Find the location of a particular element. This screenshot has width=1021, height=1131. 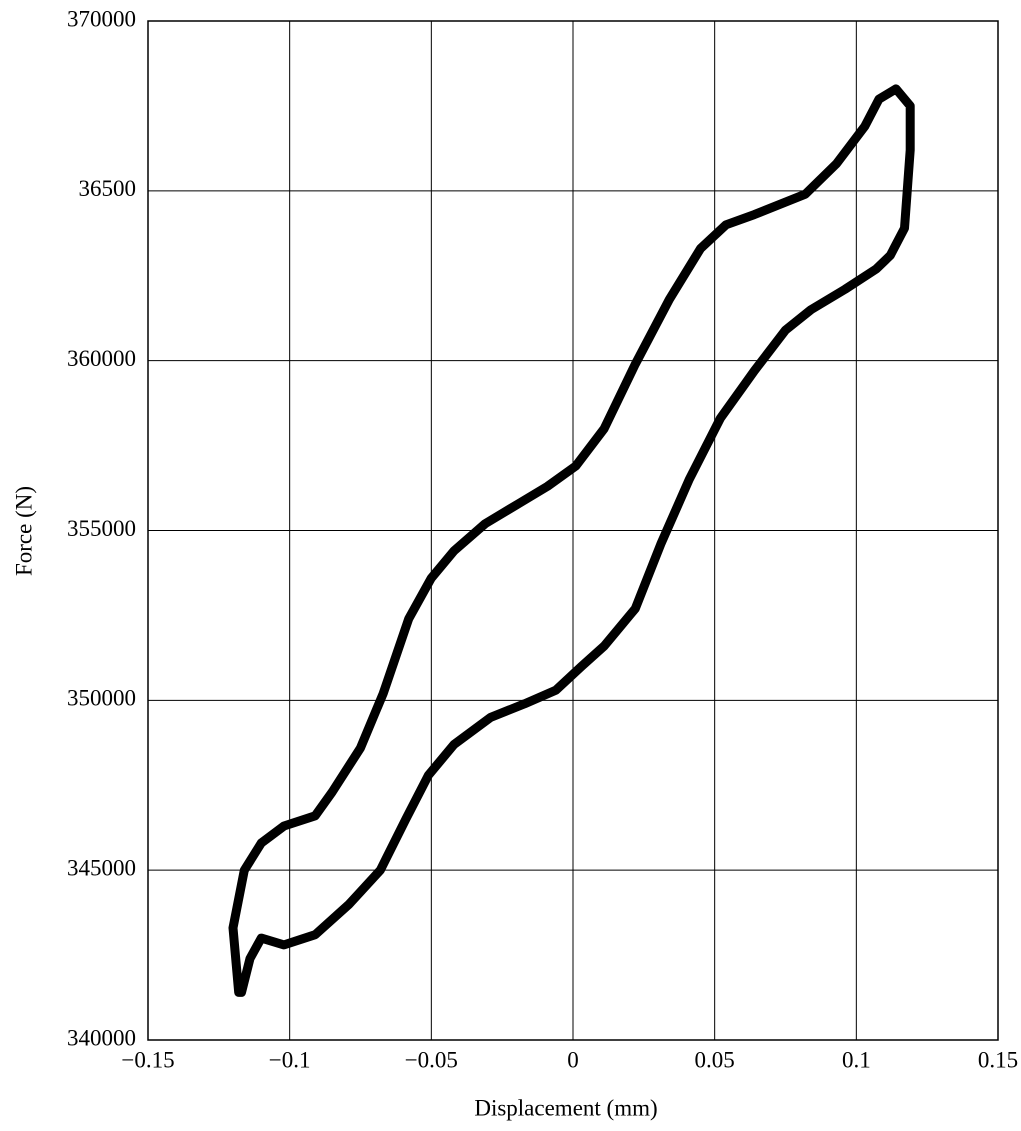

y-tick-label: 340000 is located at coordinates (101, 1037).